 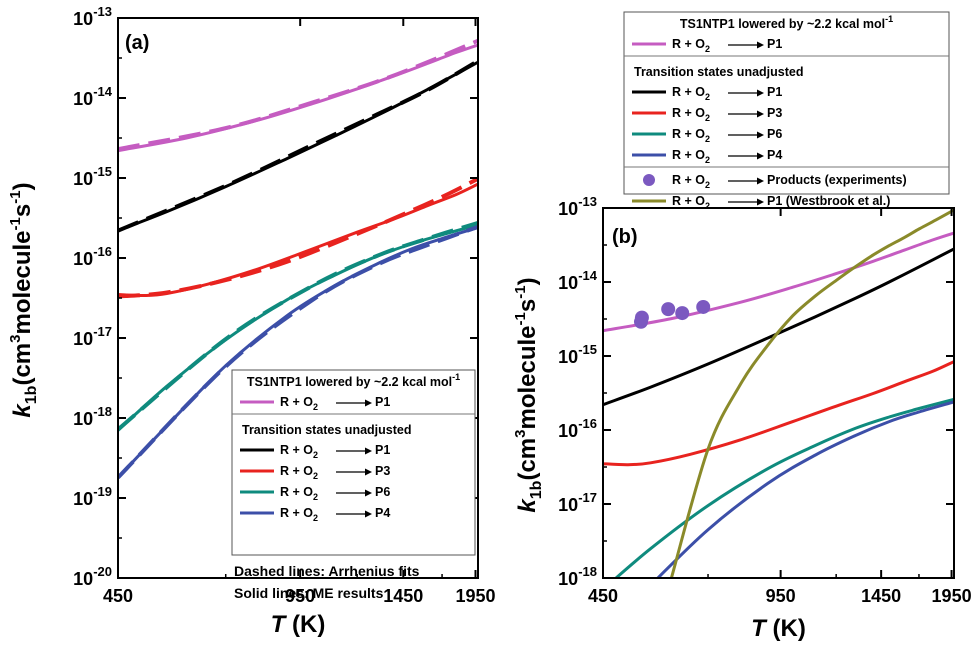 I want to click on legend-entry-product: P1 (Westbrook et al.), so click(x=828, y=201).